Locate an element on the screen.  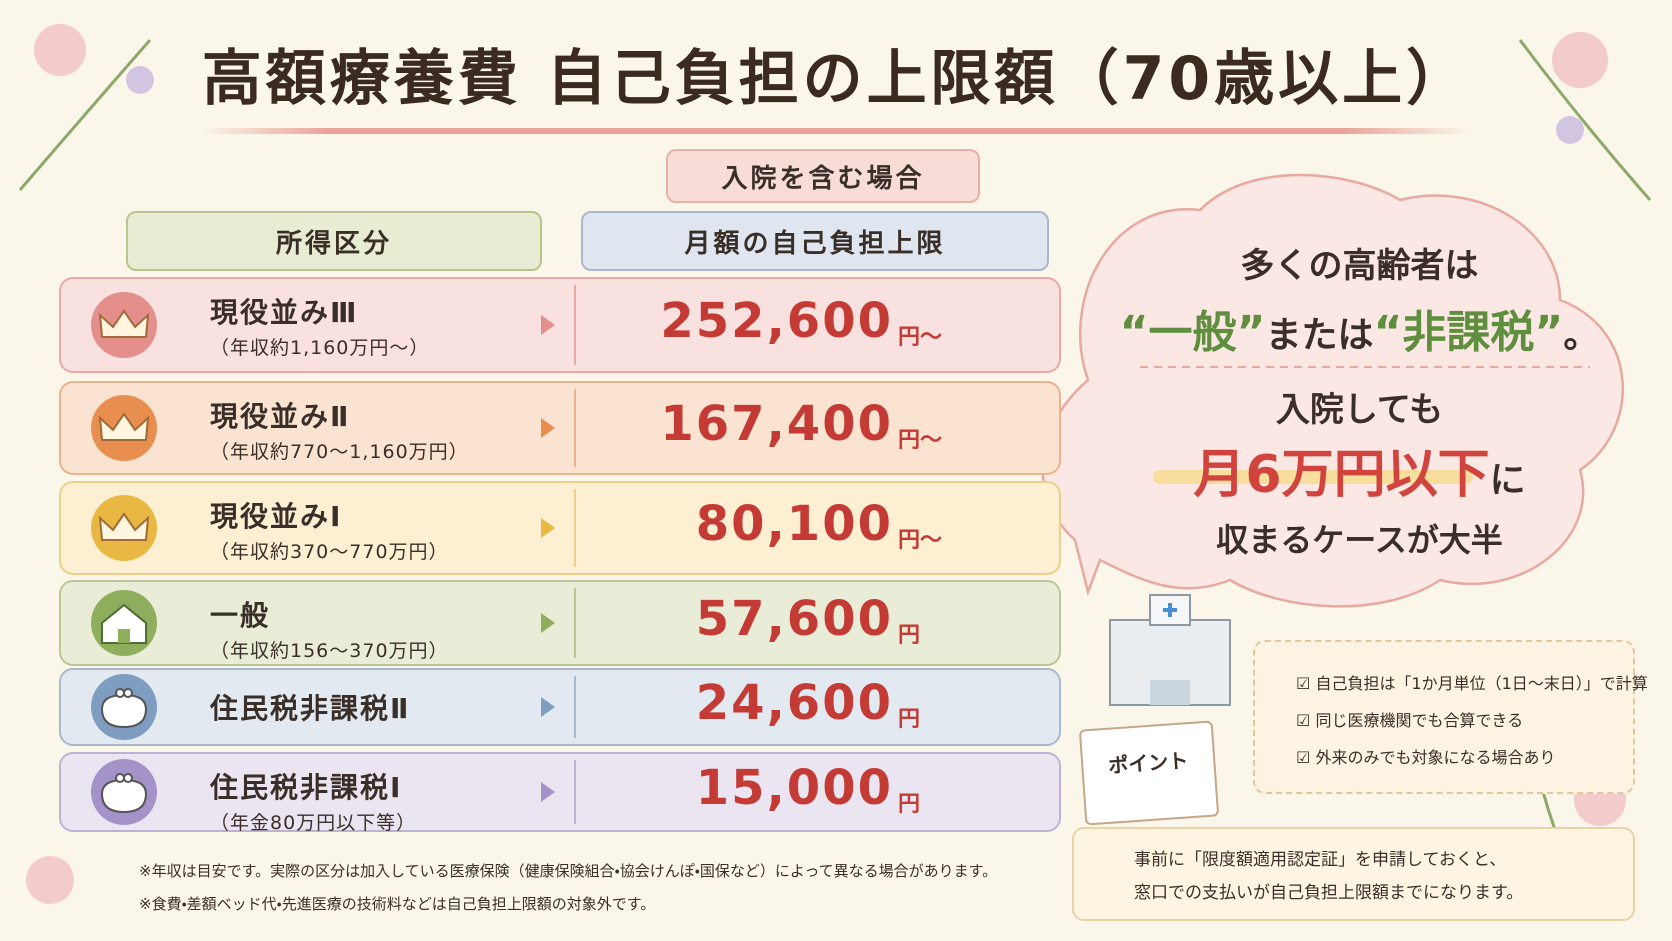
callout-line: 収まるケースが大半 is located at coordinates (1359, 540).